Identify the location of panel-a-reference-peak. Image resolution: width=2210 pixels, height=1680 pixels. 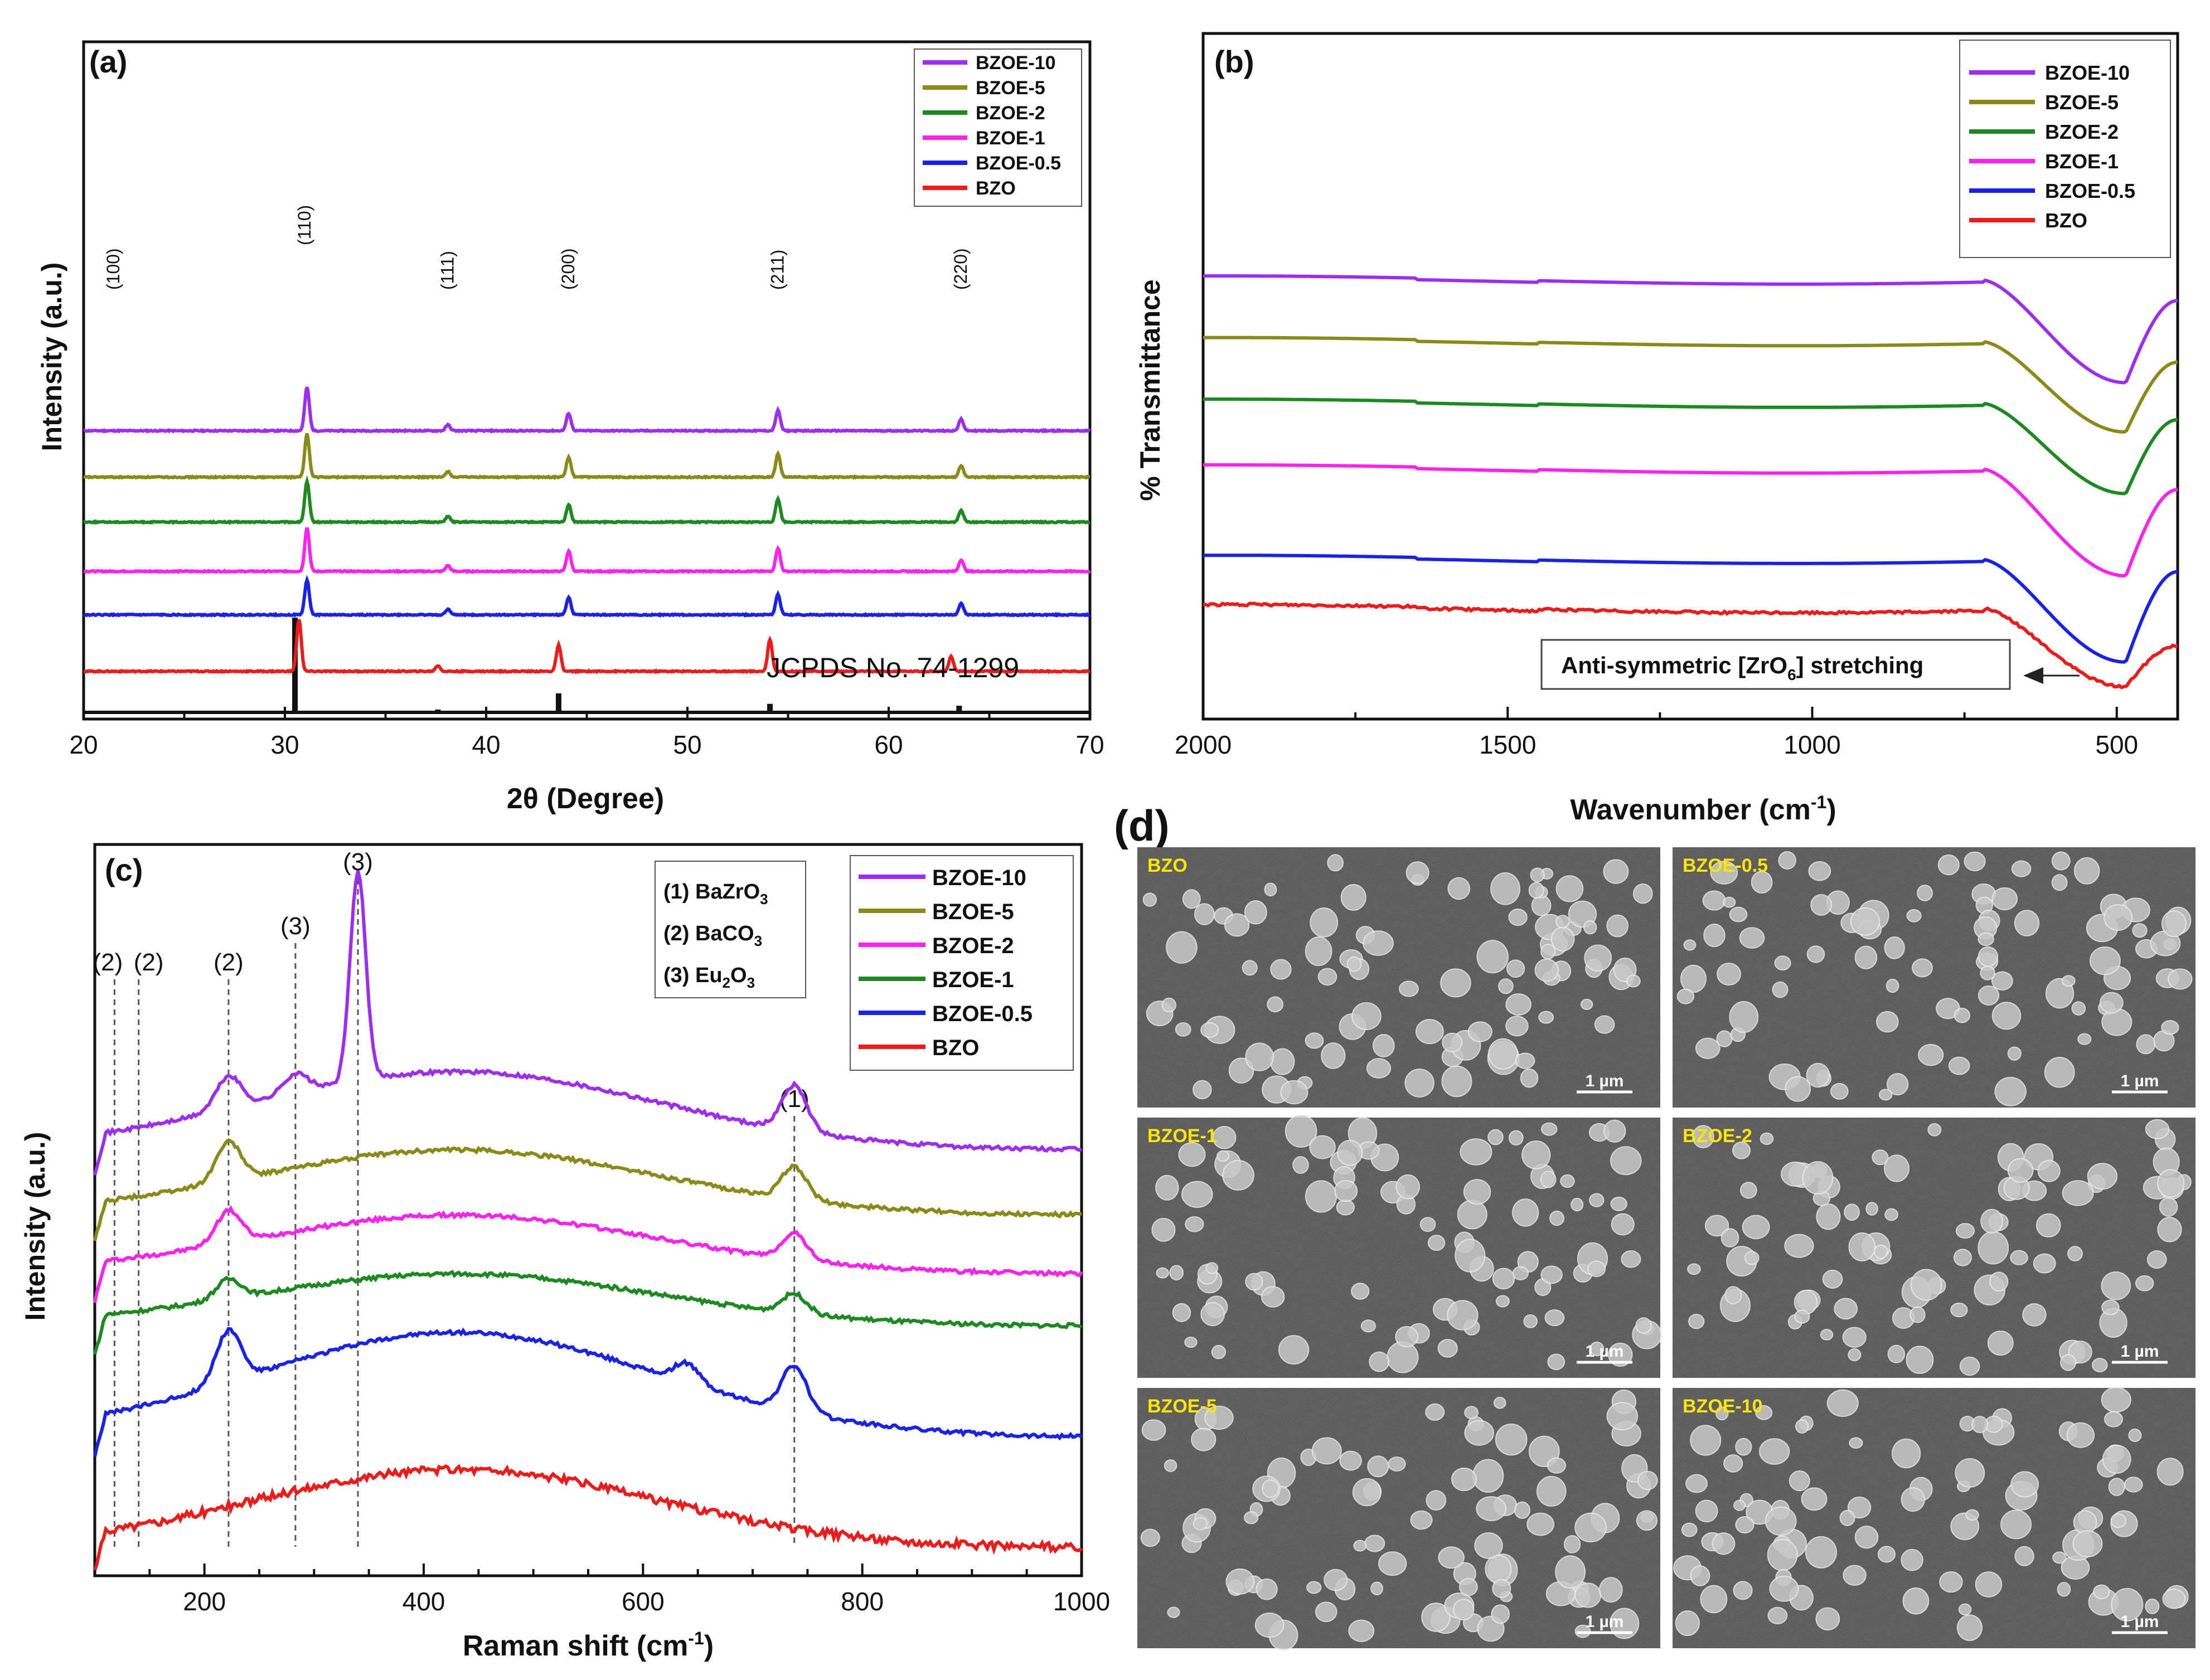
(438, 710).